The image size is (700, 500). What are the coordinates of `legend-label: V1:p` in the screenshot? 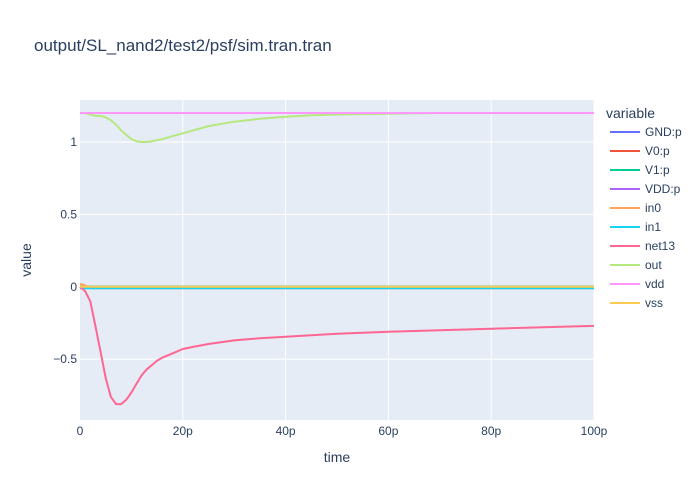 It's located at (657, 170).